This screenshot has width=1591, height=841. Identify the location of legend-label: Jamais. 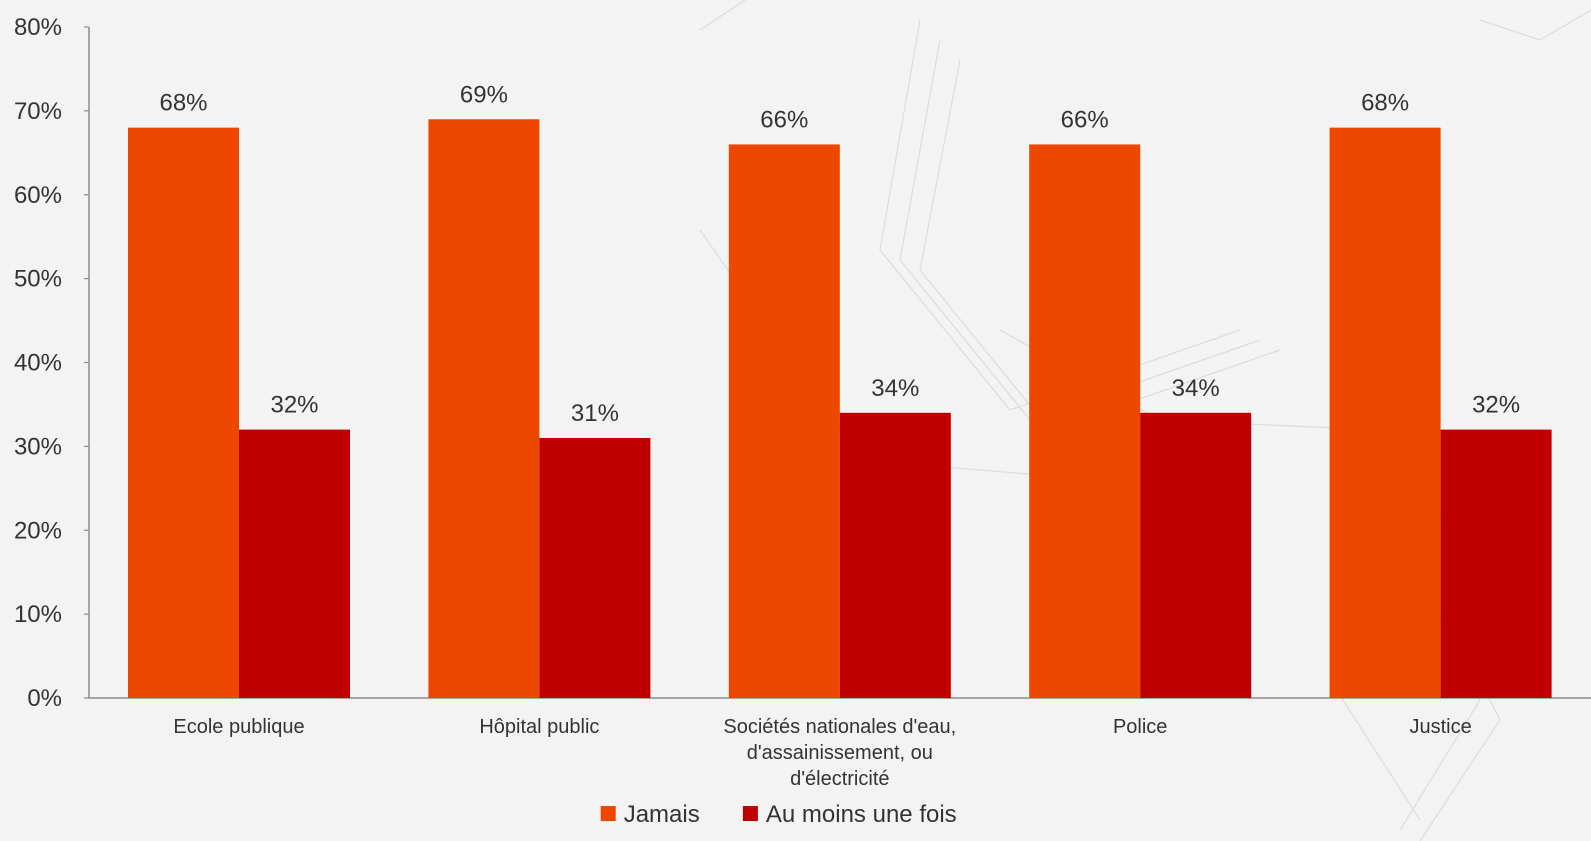
(662, 814).